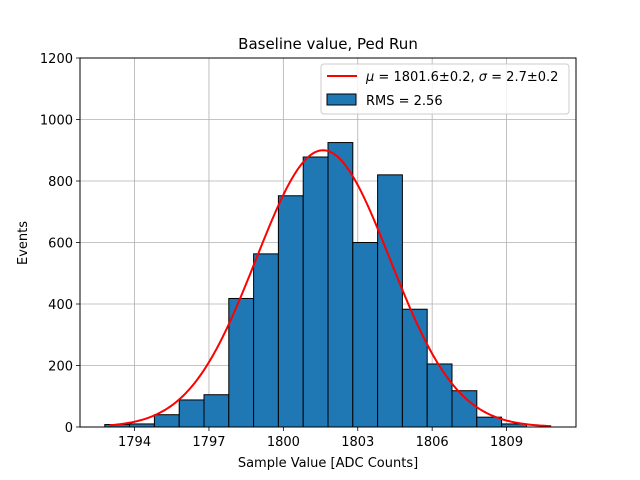 The height and width of the screenshot is (480, 640). Describe the element at coordinates (328, 463) in the screenshot. I see `x-axis-label: Sample Value [ADC Counts]` at that location.